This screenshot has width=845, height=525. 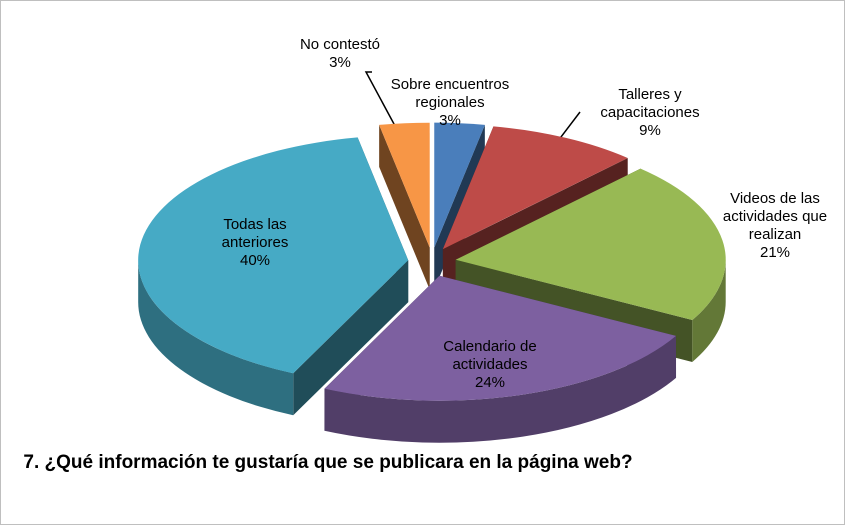 I want to click on value-label: 21%, so click(x=775, y=252).